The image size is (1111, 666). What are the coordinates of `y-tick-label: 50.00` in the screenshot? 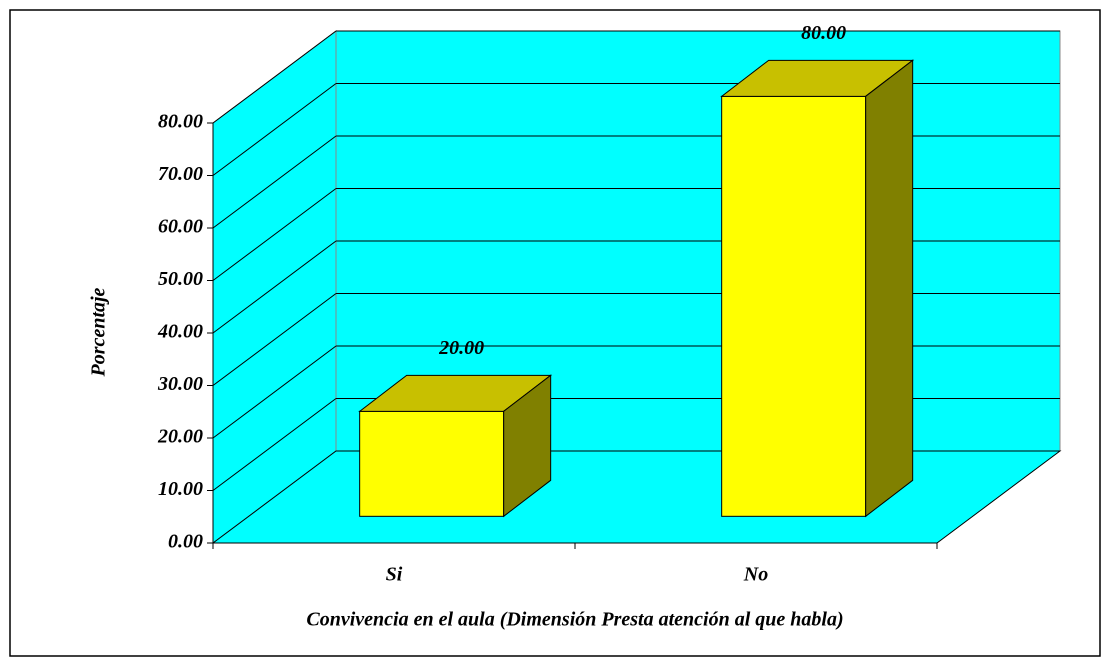 It's located at (180, 279).